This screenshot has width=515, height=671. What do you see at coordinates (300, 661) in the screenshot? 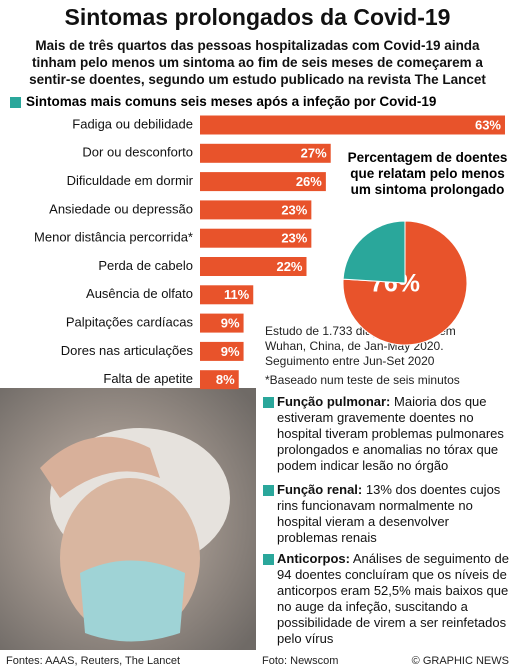
I see `photo-credit: Foto: Newscom` at bounding box center [300, 661].